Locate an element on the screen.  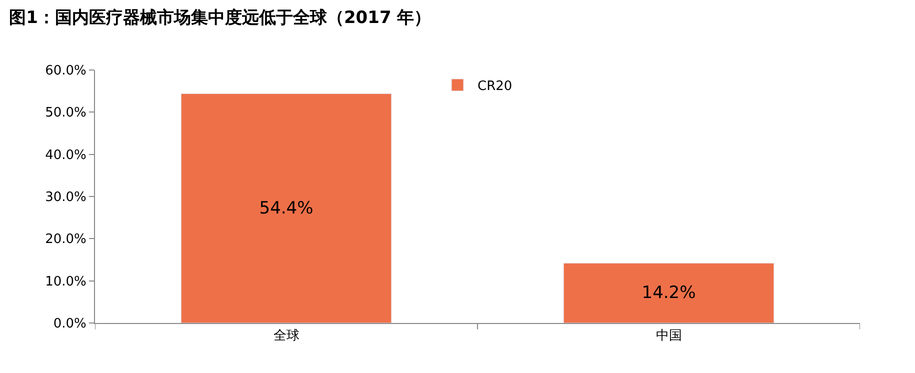
x-tick-label: 全球 is located at coordinates (286, 336).